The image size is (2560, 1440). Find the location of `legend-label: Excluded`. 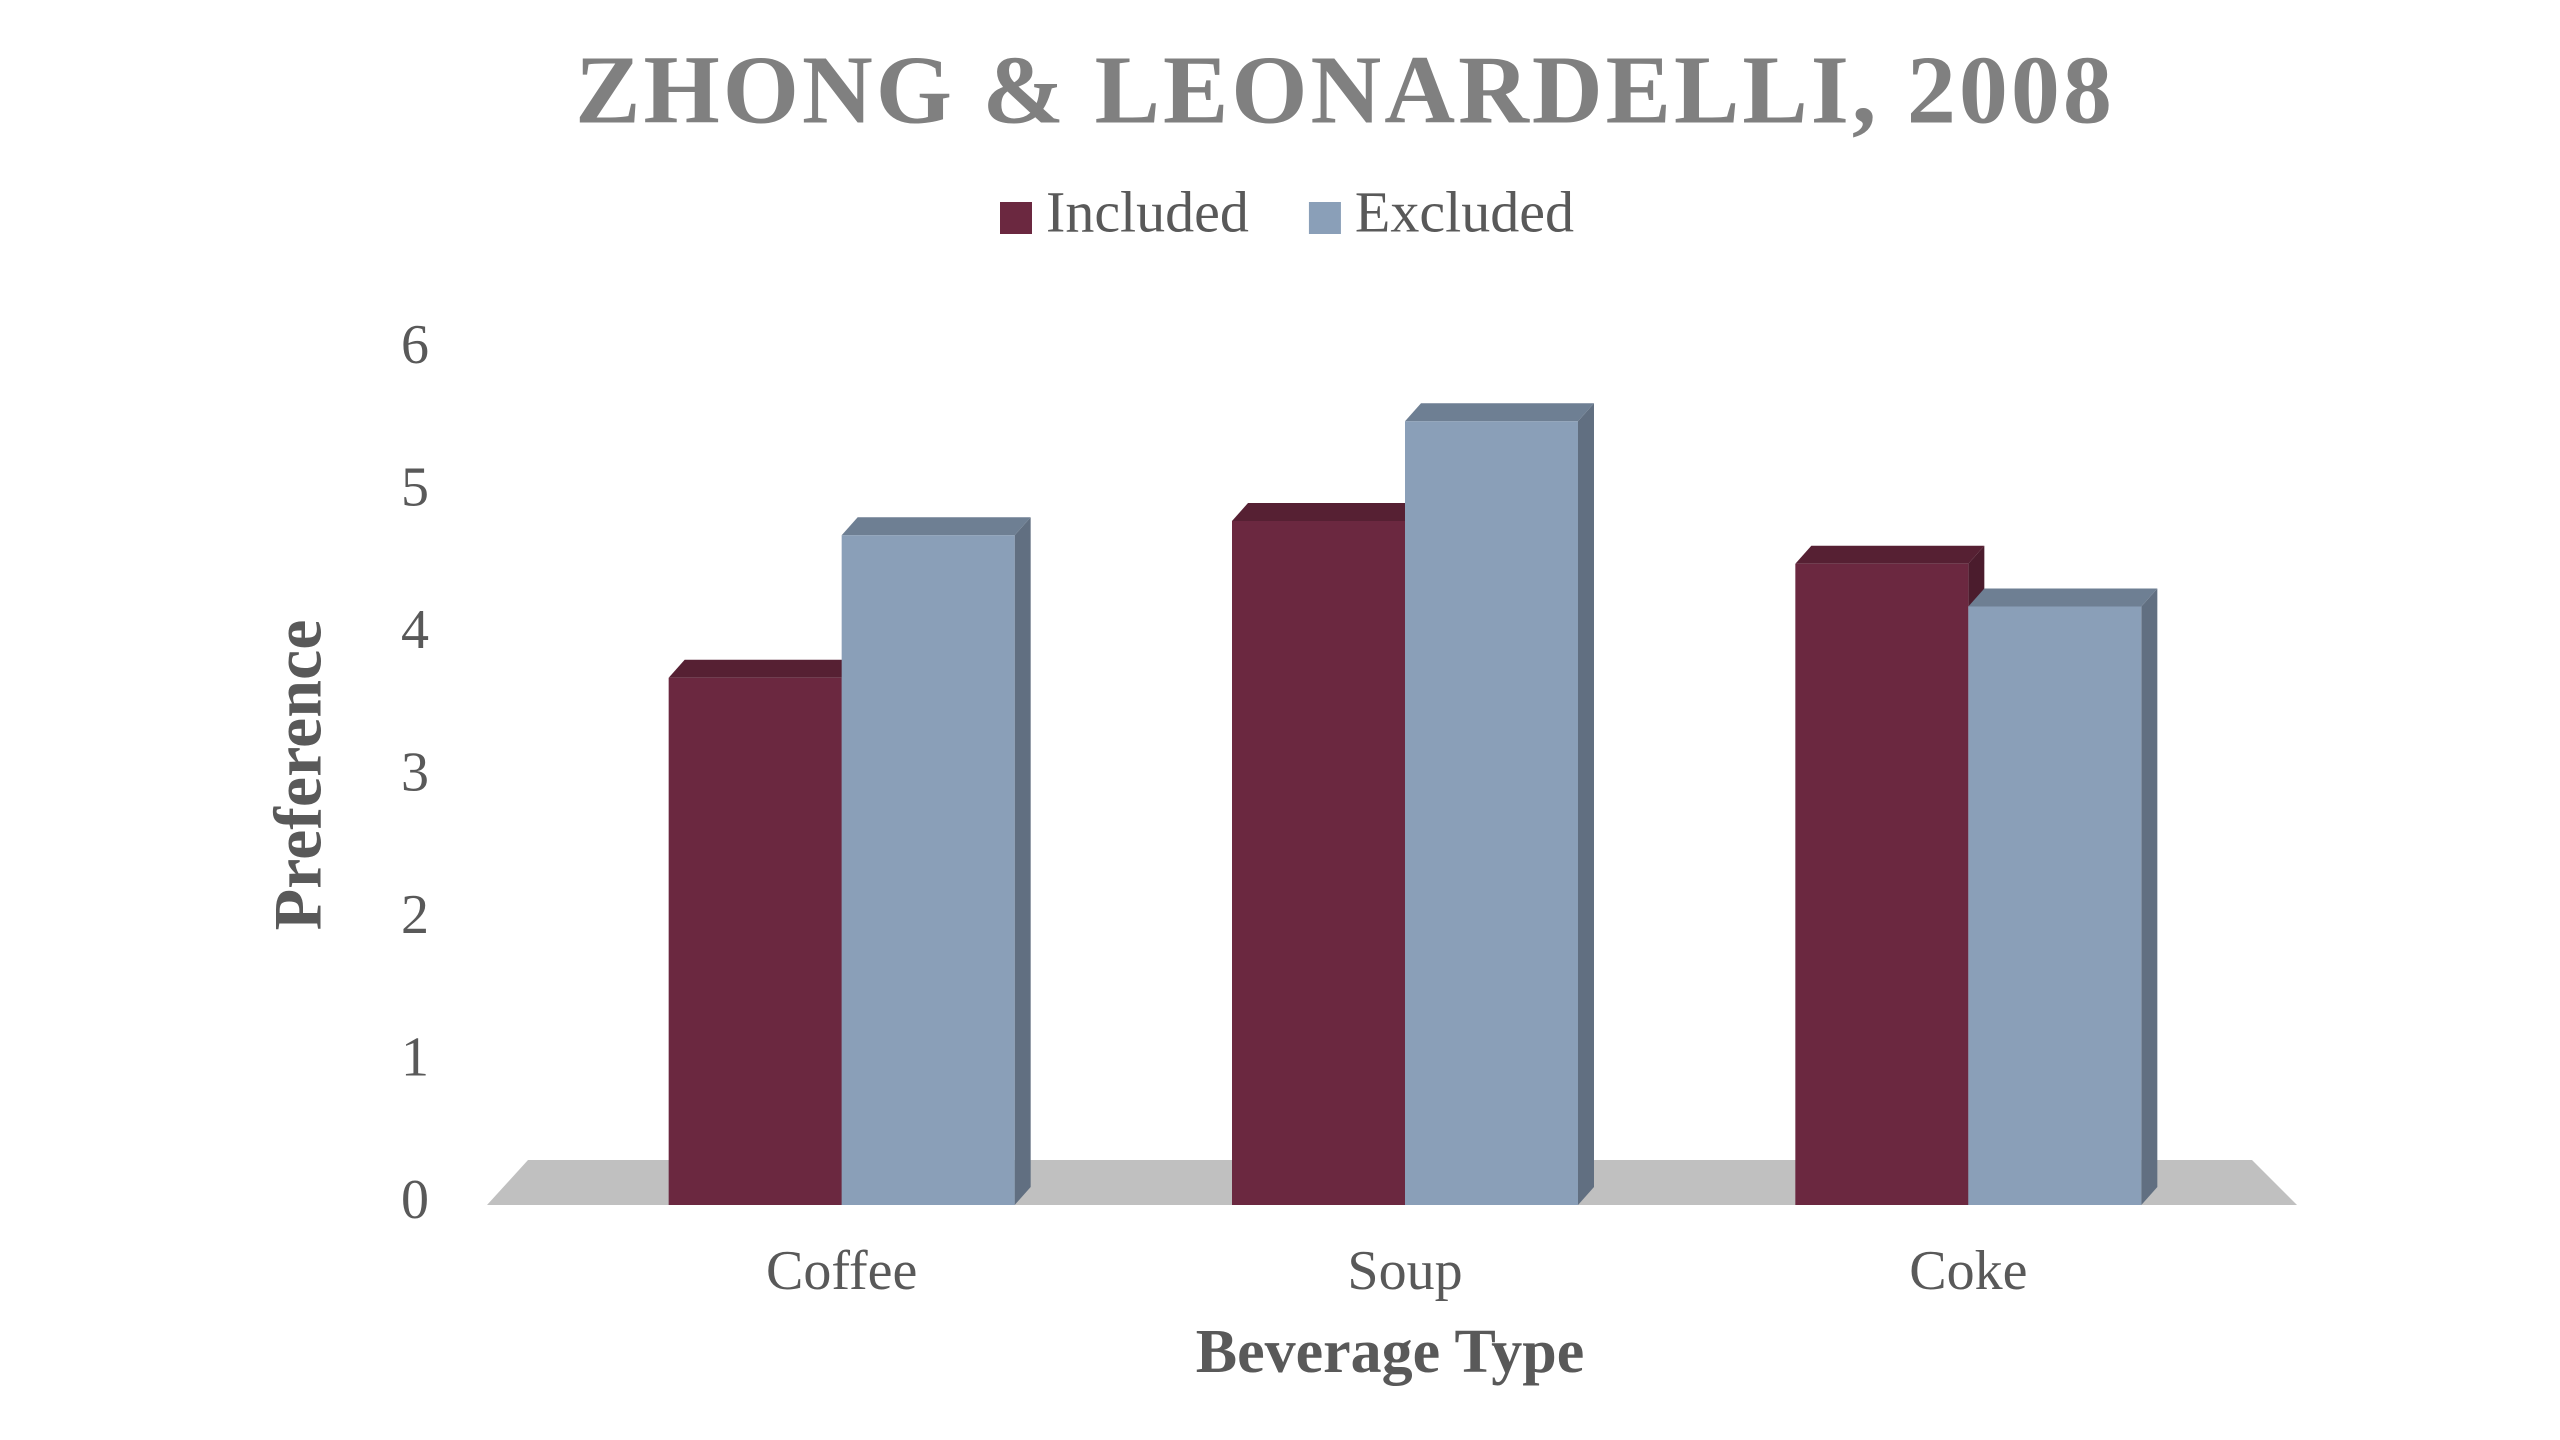

legend-label: Excluded is located at coordinates (1464, 211).